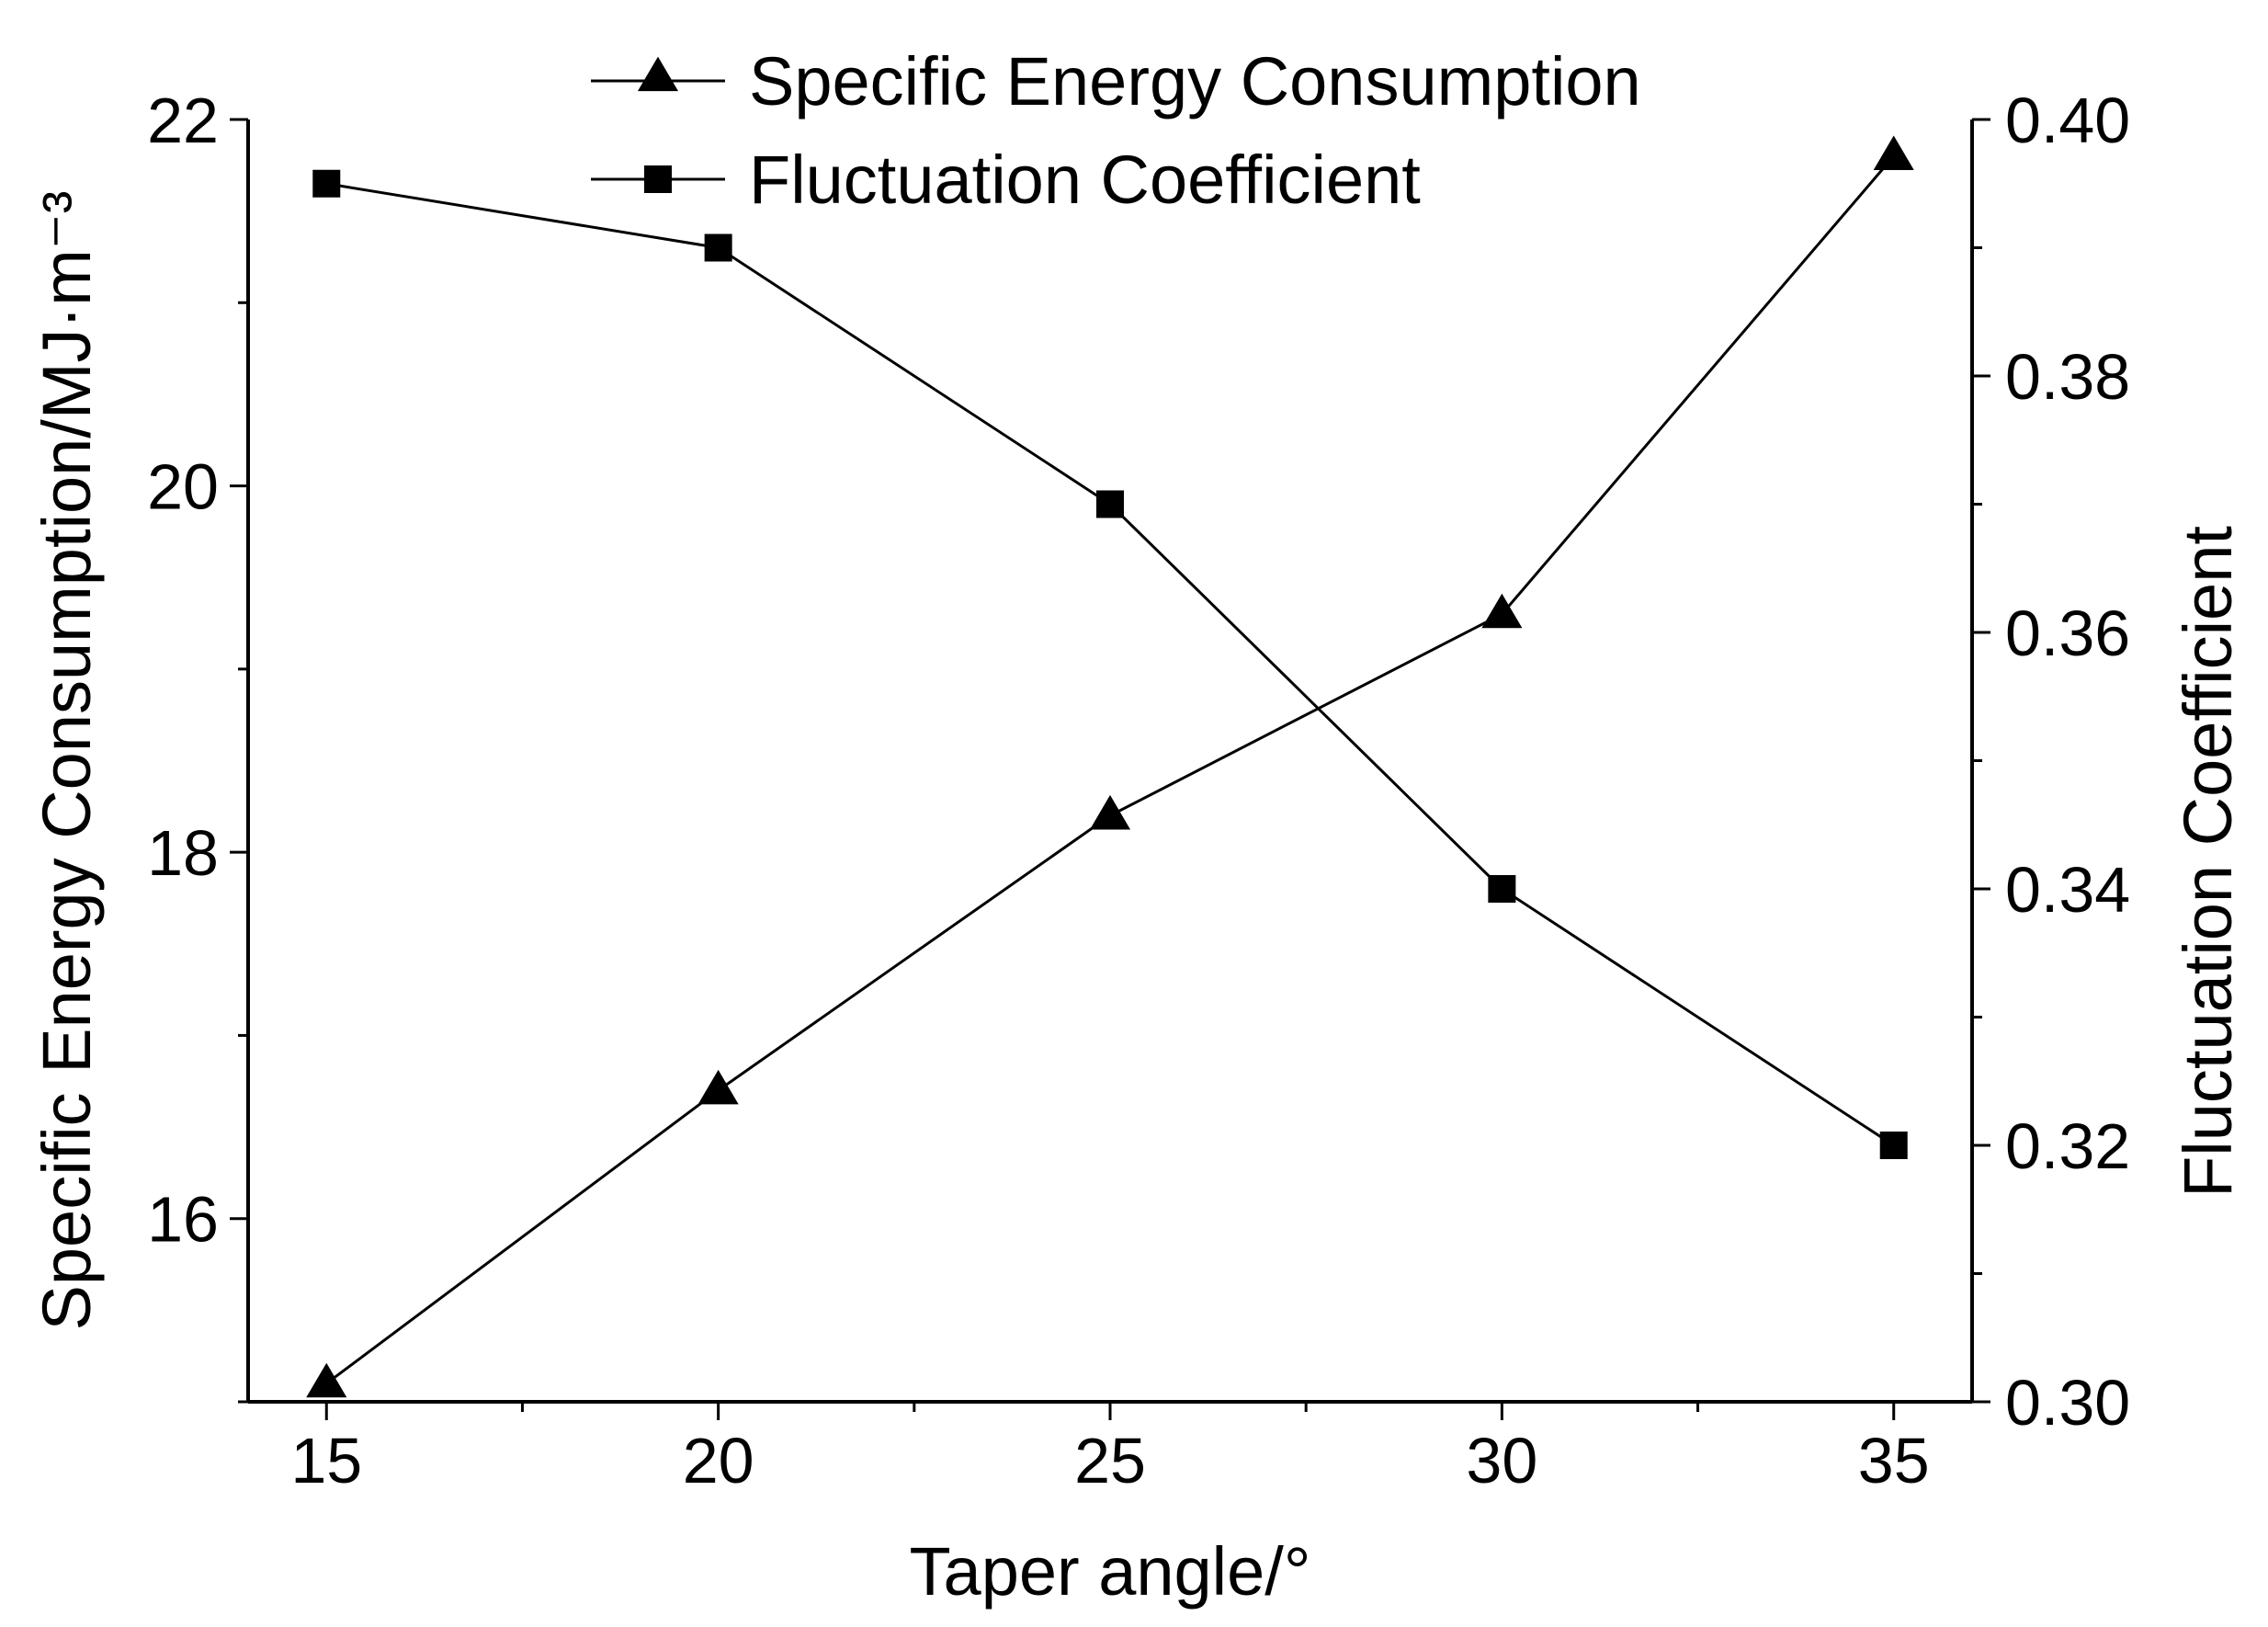 The image size is (2268, 1627). Describe the element at coordinates (1195, 81) in the screenshot. I see `legend-label-energy: Specific Energy Consumption` at that location.